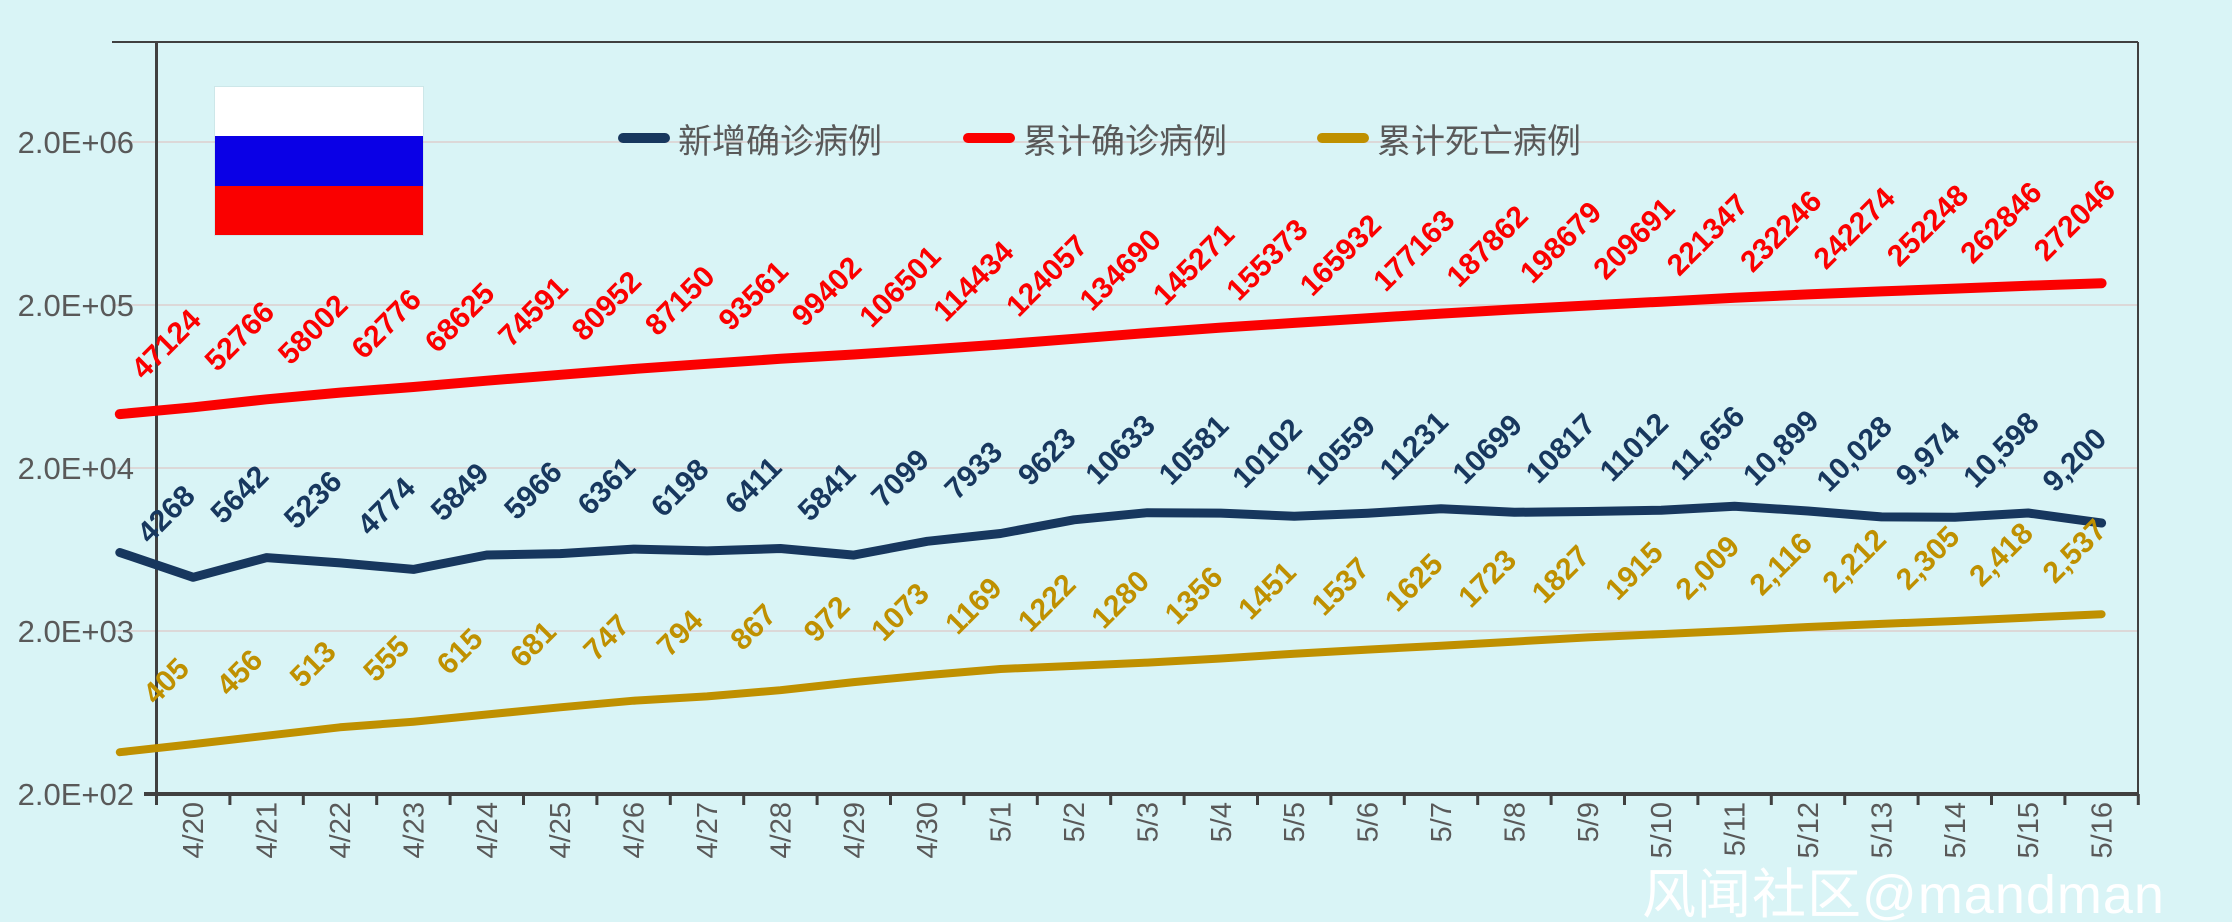  I want to click on data-label-cumulative-deaths: 2,009, so click(1708, 568).